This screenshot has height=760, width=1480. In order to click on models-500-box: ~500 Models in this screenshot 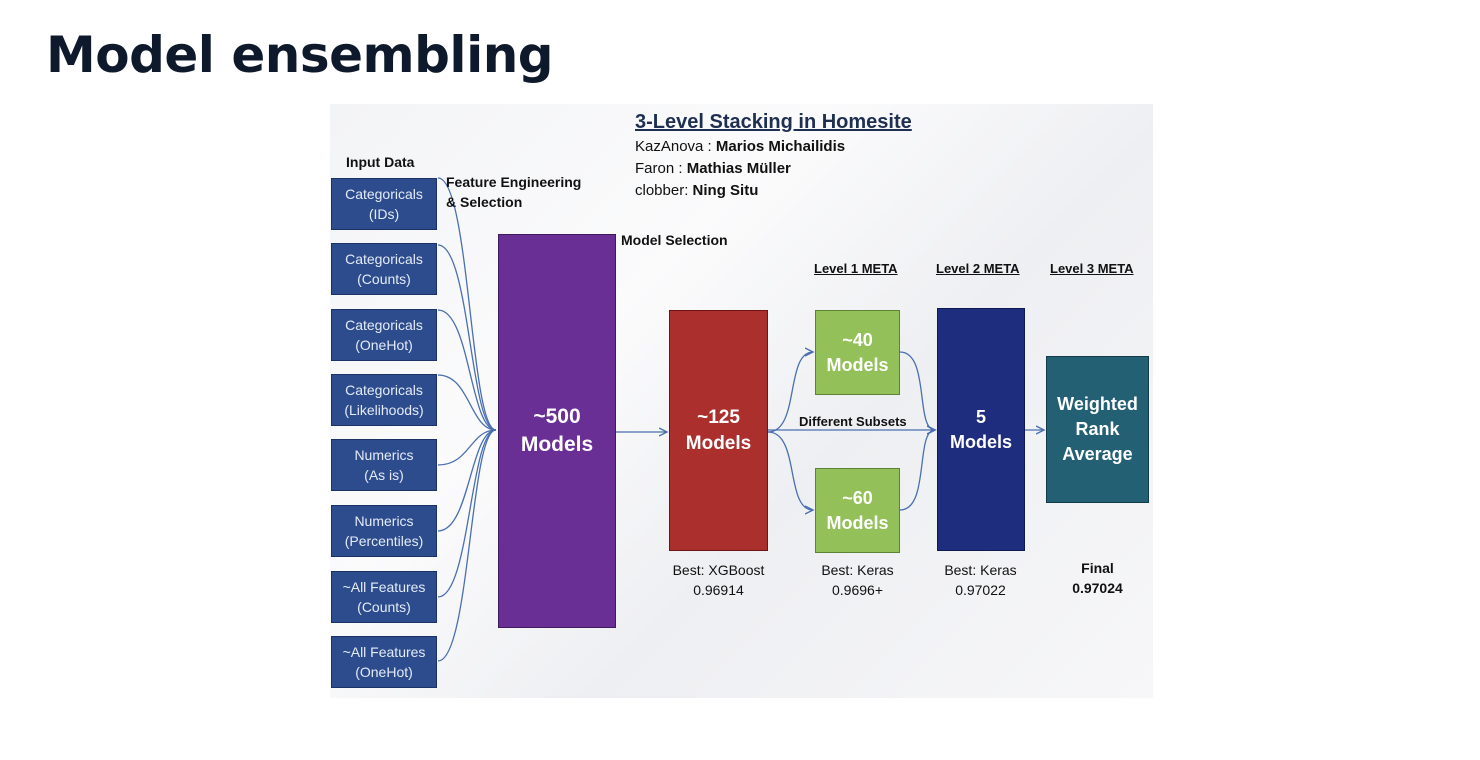, I will do `click(557, 431)`.